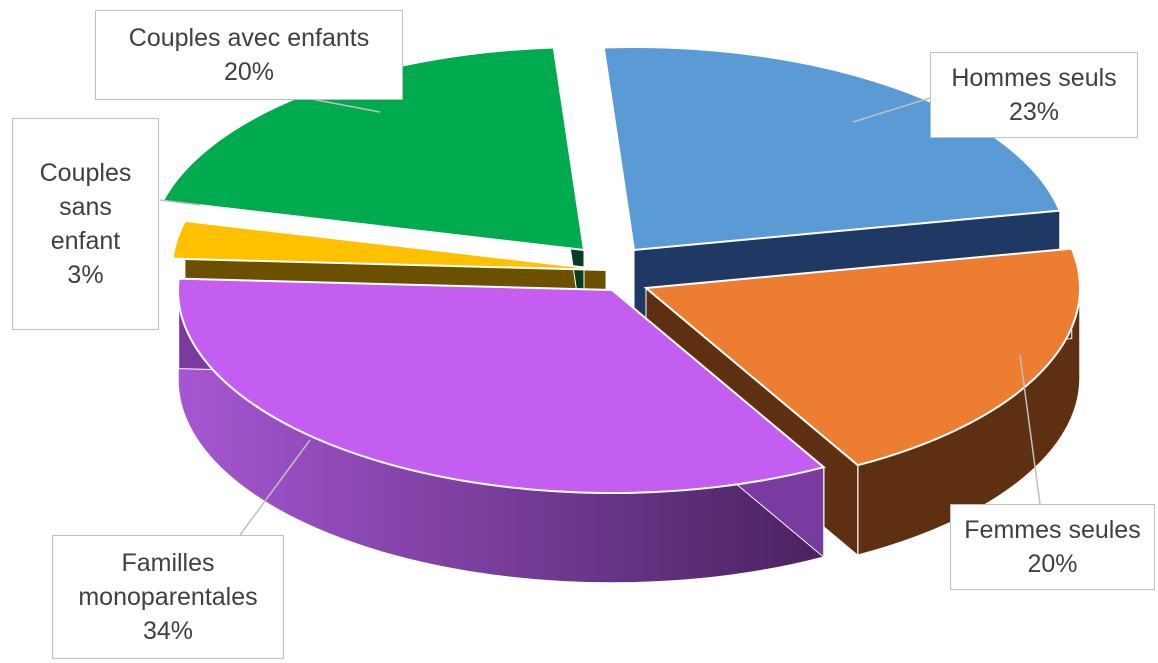 This screenshot has width=1158, height=663. What do you see at coordinates (85, 207) in the screenshot?
I see `callout-label-line2: sans` at bounding box center [85, 207].